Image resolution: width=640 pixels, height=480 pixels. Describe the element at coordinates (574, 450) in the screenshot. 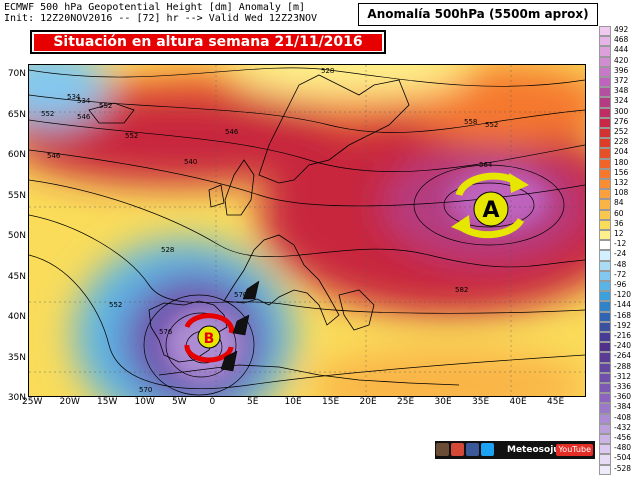

I see `youtube-badge: YouTube` at that location.